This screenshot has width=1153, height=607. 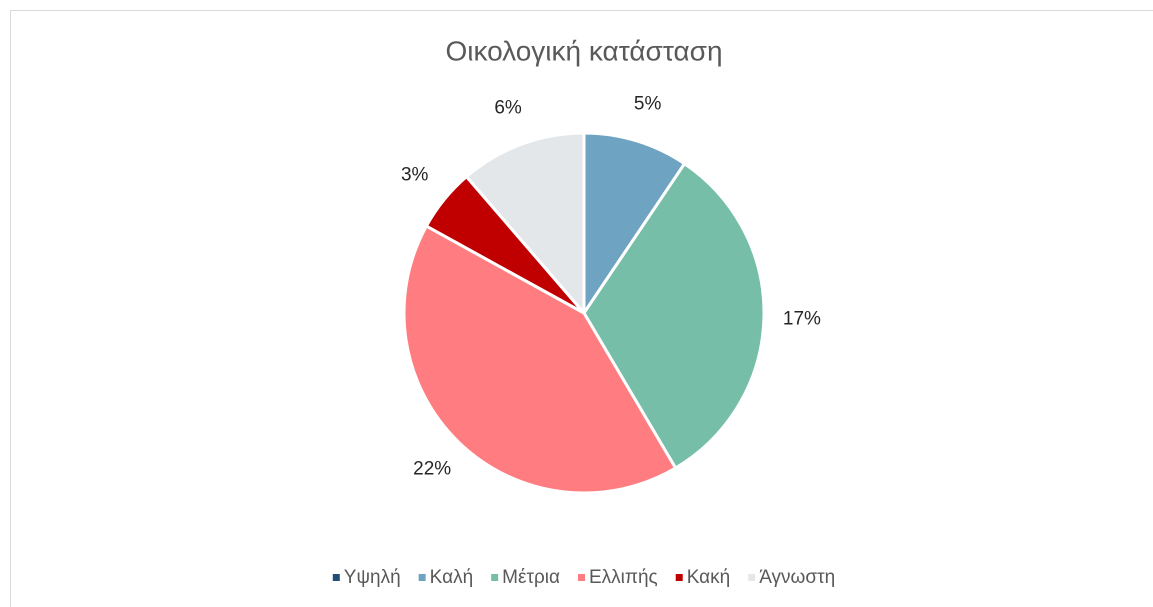 What do you see at coordinates (623, 577) in the screenshot?
I see `legend-label: Ελλιπής` at bounding box center [623, 577].